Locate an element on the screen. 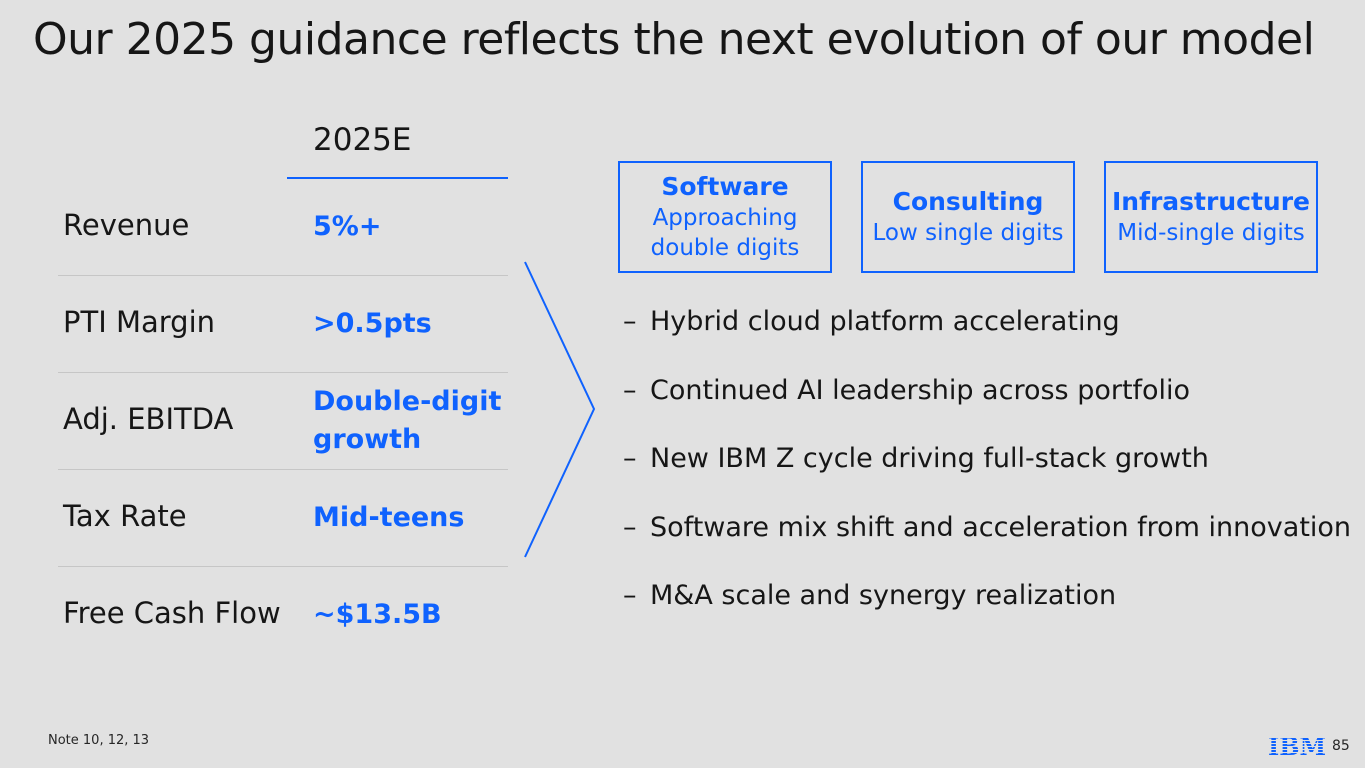 The image size is (1365, 768). metric-label-adj-ebitda: Adj. EBITDA is located at coordinates (148, 419).